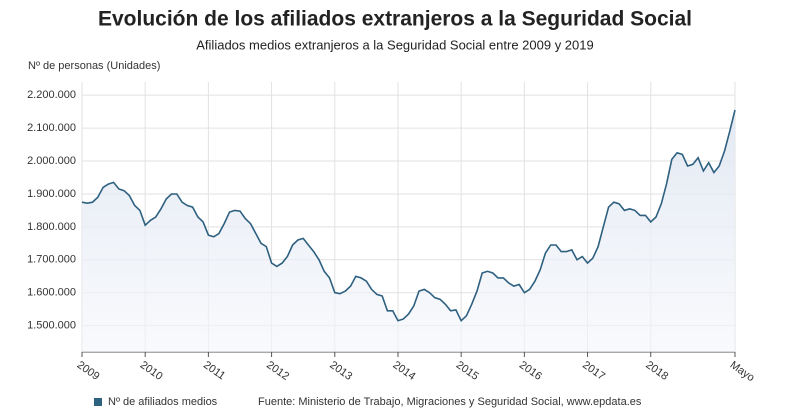  What do you see at coordinates (51, 293) in the screenshot?
I see `y-tick-label: 1.600.000` at bounding box center [51, 293].